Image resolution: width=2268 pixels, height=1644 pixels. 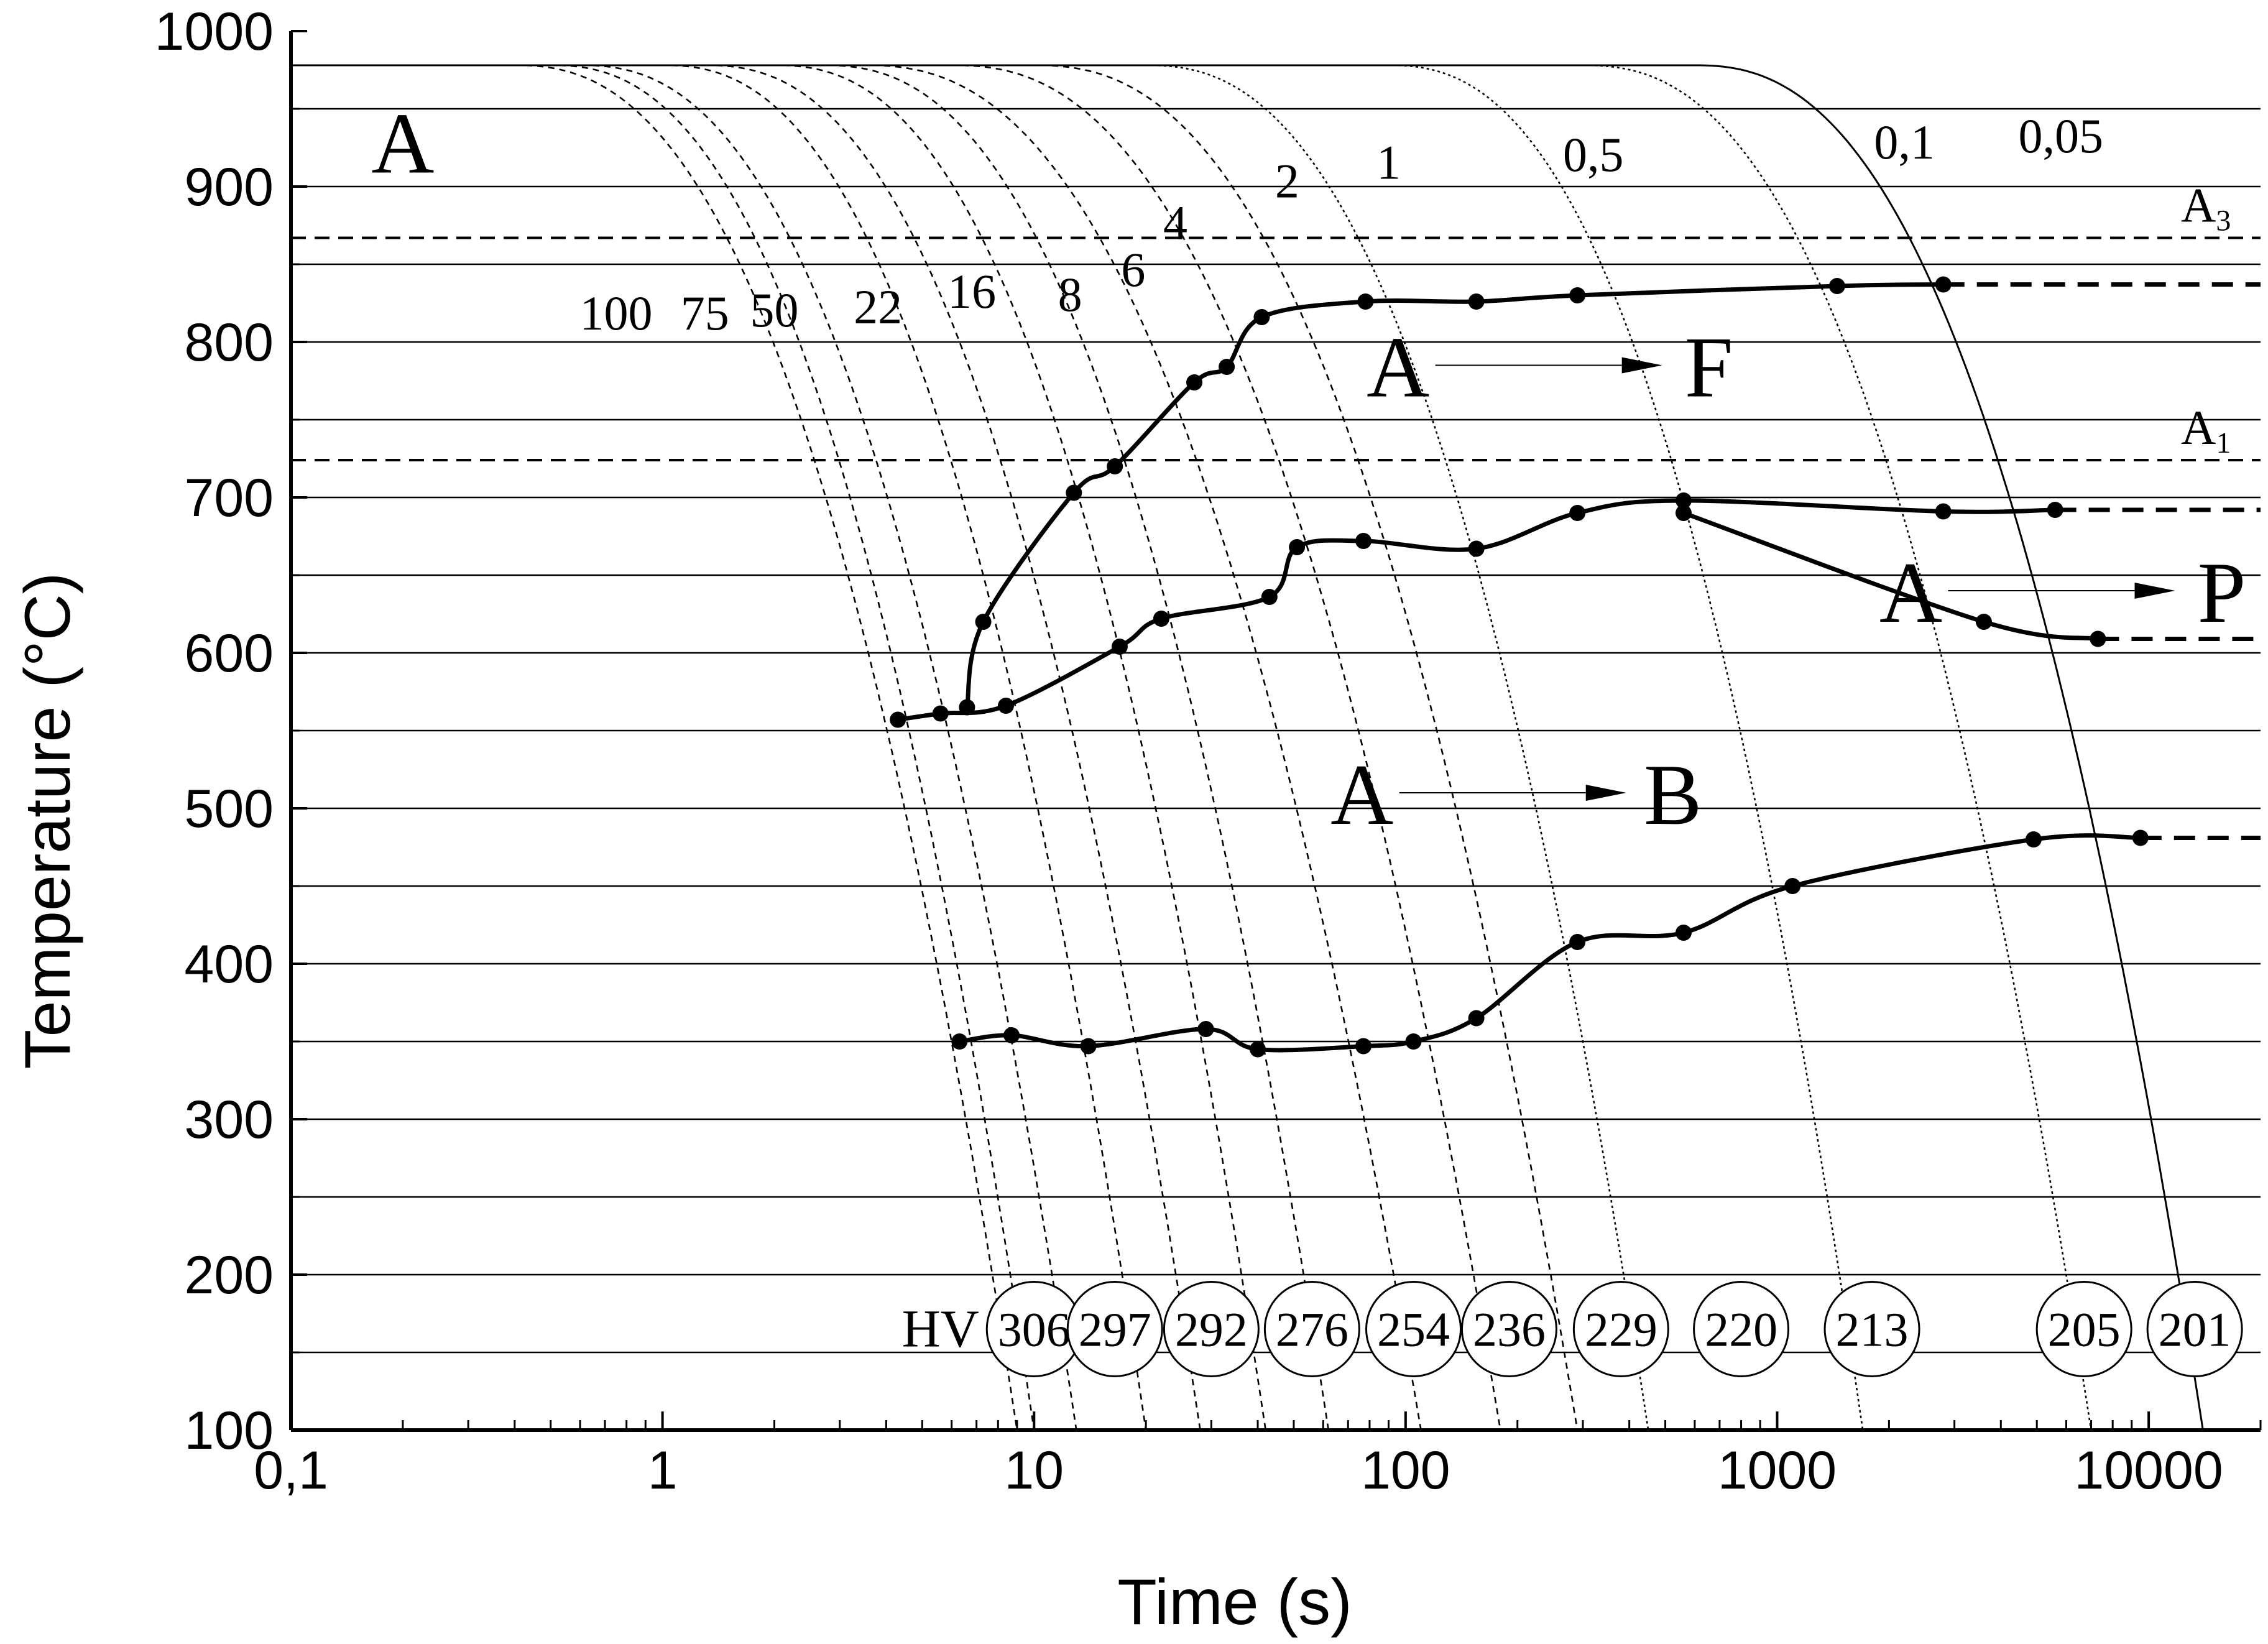 I want to click on cooling-rate-label: 16, so click(x=971, y=291).